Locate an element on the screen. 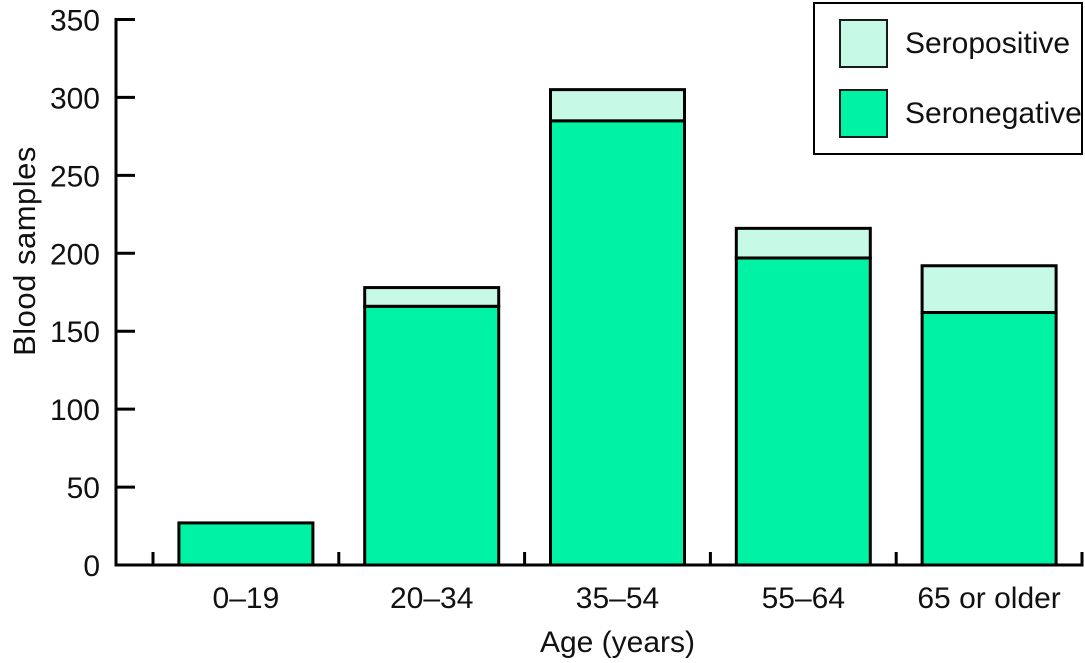 The image size is (1085, 663). y-tick-label-350: 350 is located at coordinates (75, 21).